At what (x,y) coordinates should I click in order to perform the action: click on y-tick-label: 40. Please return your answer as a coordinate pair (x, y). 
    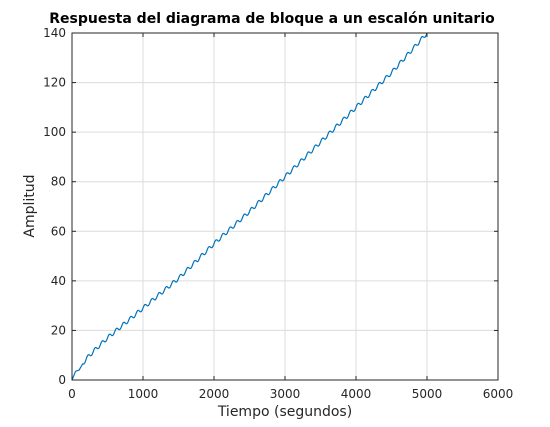
    Looking at the image, I should click on (58, 281).